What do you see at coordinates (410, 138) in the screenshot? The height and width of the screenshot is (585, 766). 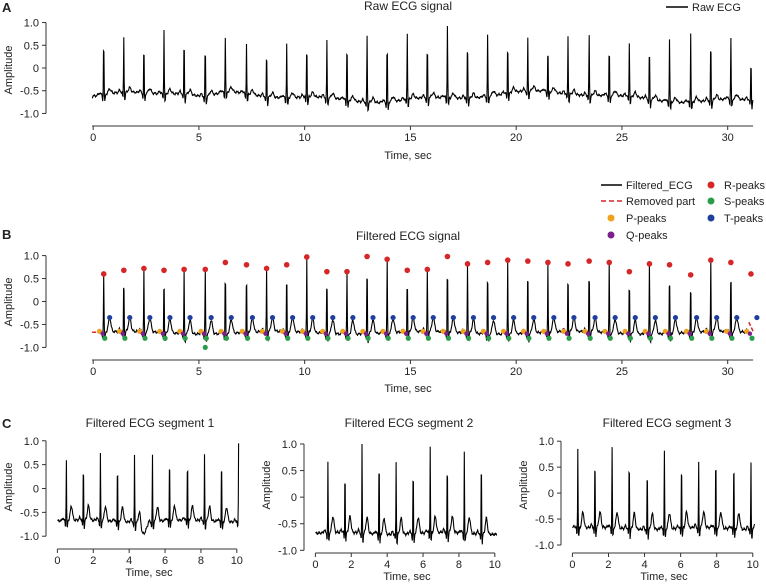 I see `x-tick-label: 15` at bounding box center [410, 138].